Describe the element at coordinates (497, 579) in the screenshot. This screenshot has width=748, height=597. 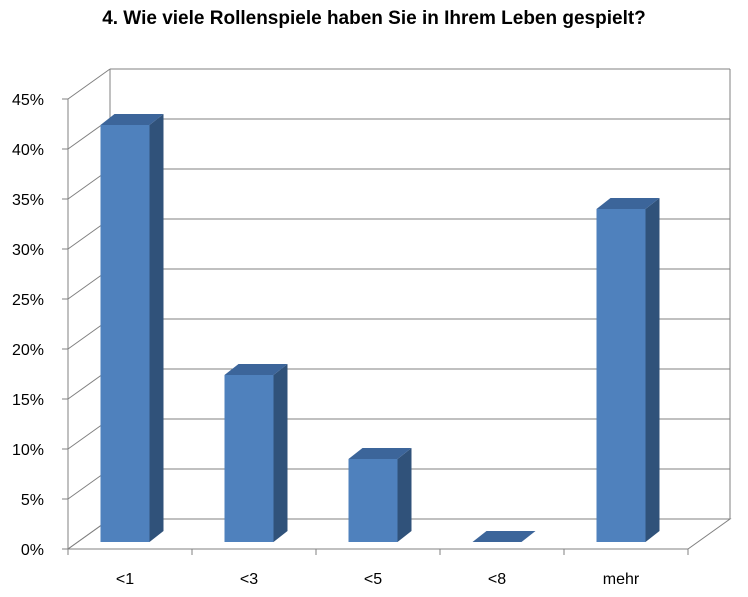
I see `x-tick-label: <8` at that location.